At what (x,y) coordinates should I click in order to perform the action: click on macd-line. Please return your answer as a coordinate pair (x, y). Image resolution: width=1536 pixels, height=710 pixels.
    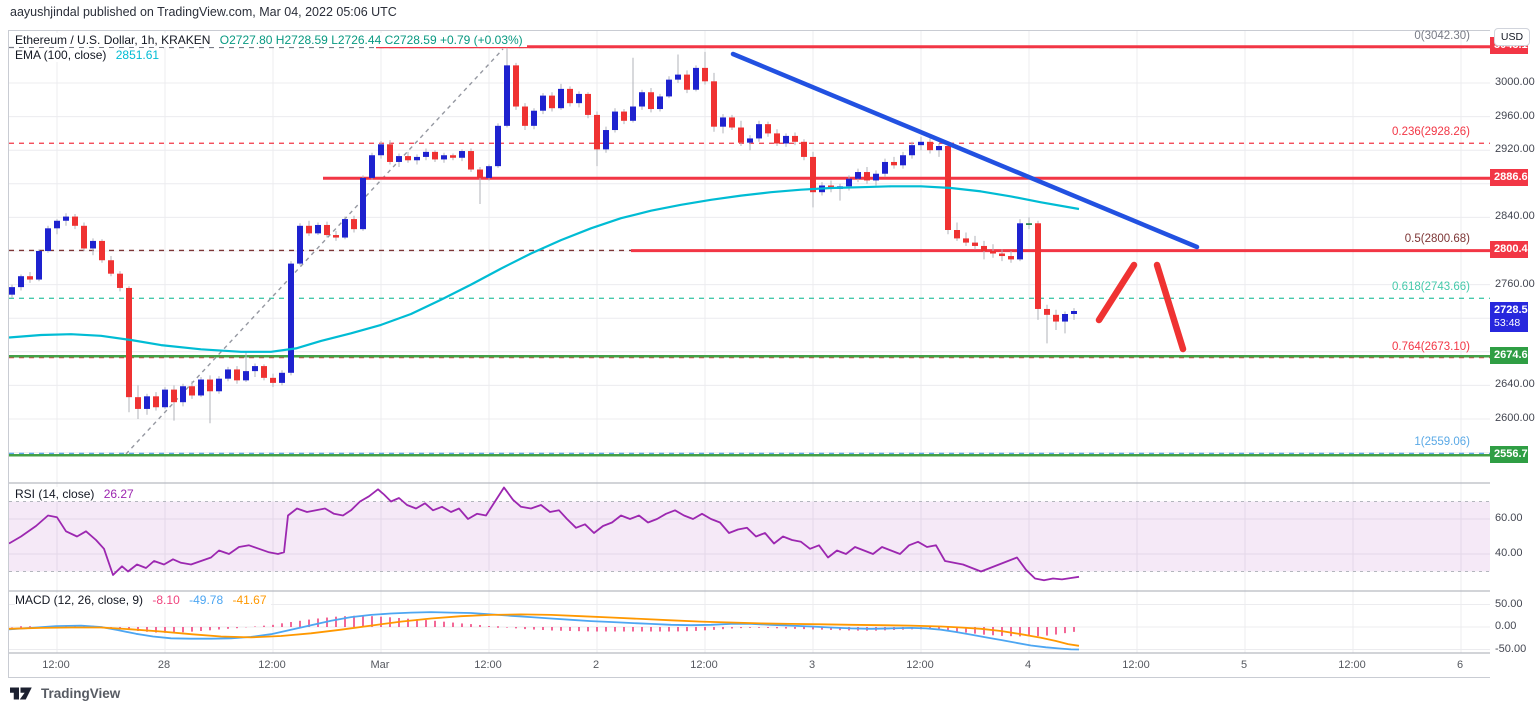
    Looking at the image, I should click on (544, 631).